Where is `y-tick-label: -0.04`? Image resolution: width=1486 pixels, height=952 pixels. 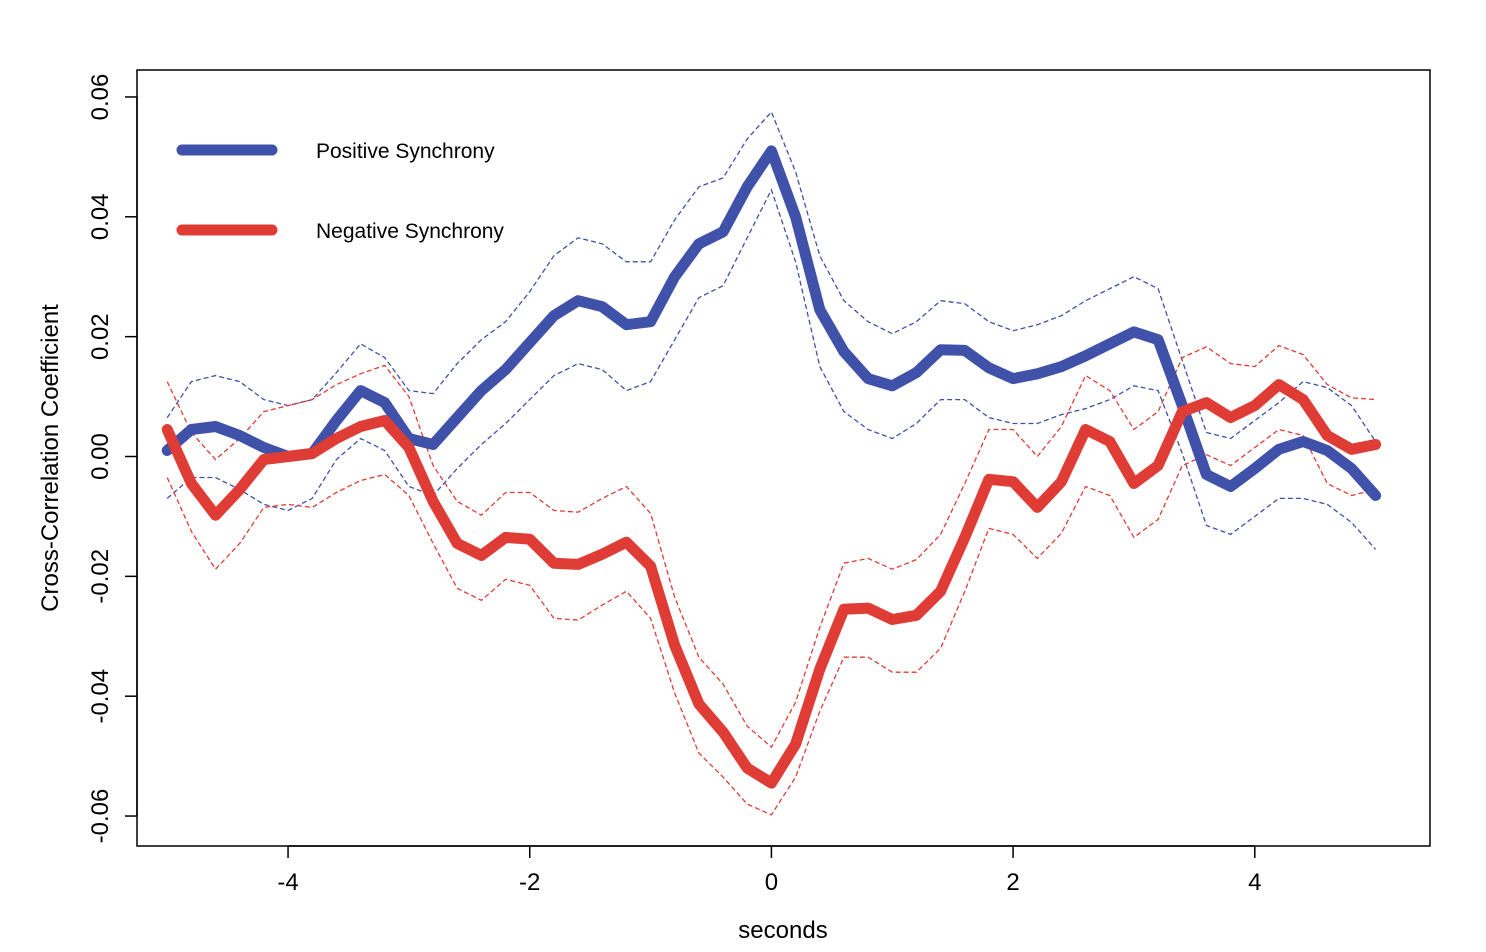
y-tick-label: -0.04 is located at coordinates (100, 696).